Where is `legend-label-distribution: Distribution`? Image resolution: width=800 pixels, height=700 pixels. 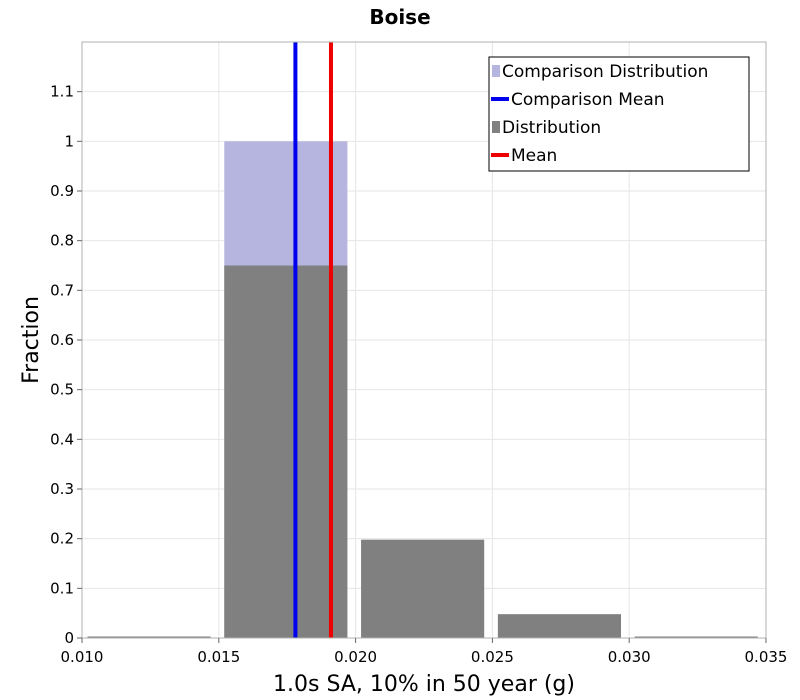 legend-label-distribution: Distribution is located at coordinates (551, 128).